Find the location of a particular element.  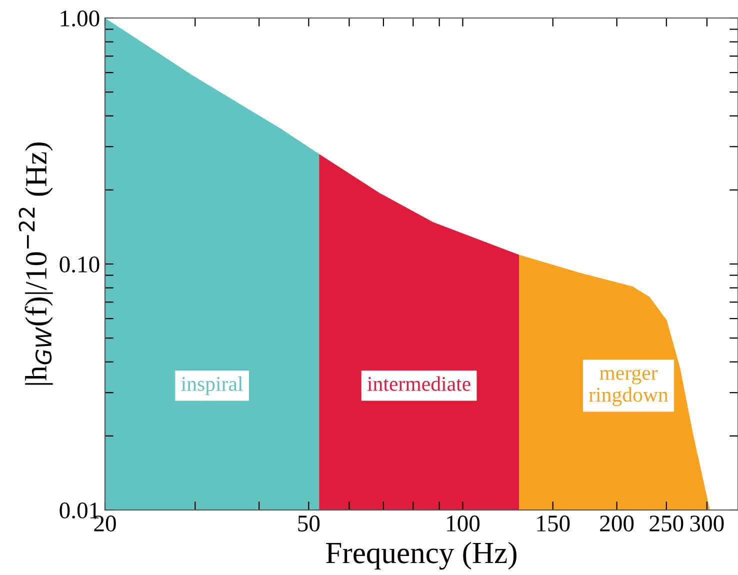

x-tick-label: 250 is located at coordinates (667, 524).